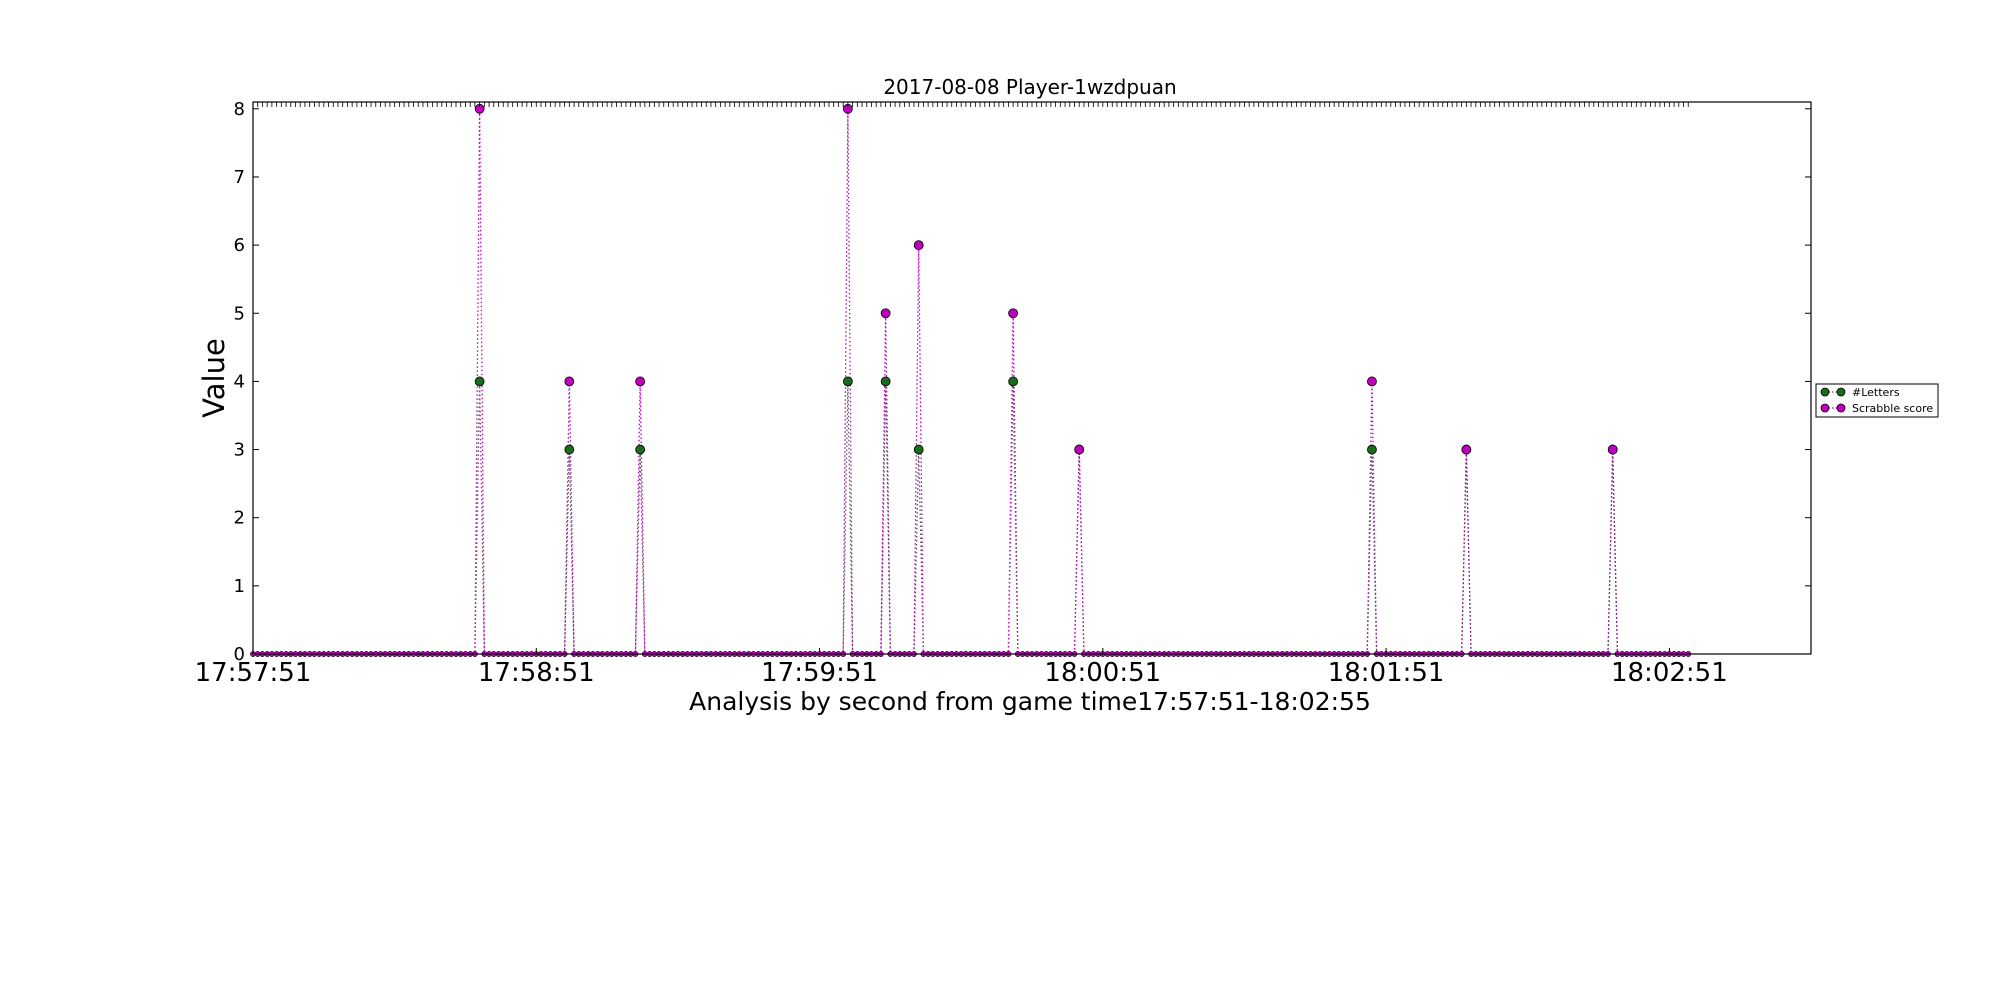 The width and height of the screenshot is (2000, 1000). What do you see at coordinates (239, 313) in the screenshot?
I see `y-tick-label: 5` at bounding box center [239, 313].